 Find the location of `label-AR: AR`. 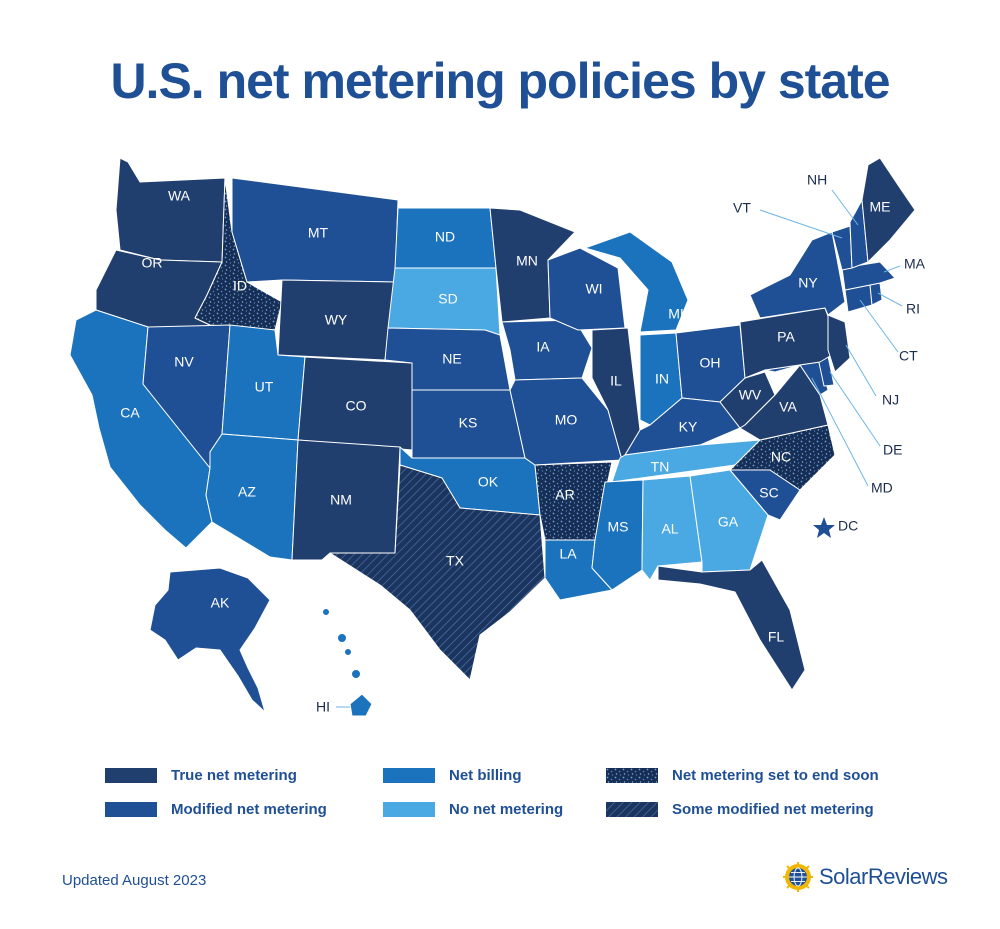

label-AR: AR is located at coordinates (564, 495).